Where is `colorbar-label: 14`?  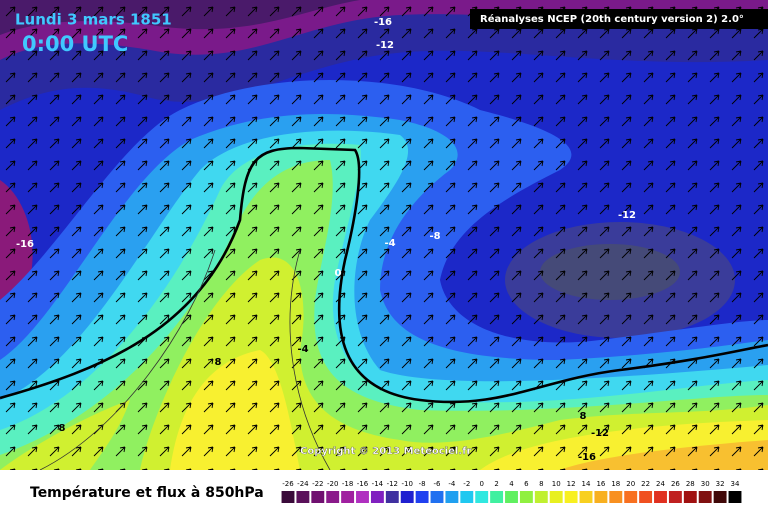
colorbar-label: 14 is located at coordinates (586, 484).